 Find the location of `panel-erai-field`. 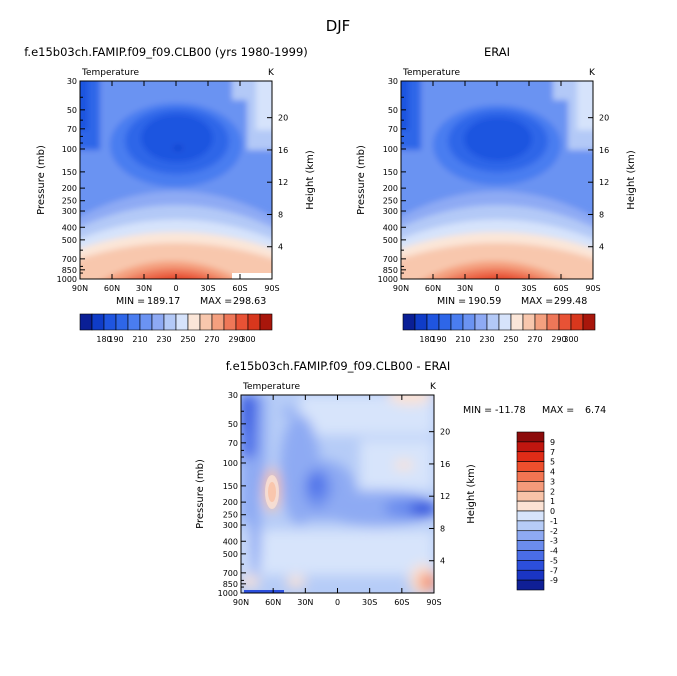

panel-erai-field is located at coordinates (497, 180).